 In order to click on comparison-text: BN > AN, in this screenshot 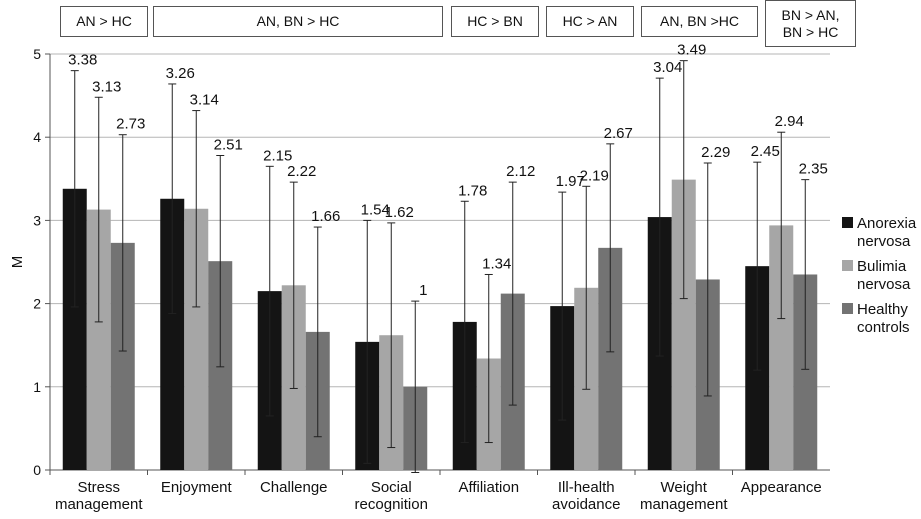, I will do `click(810, 14)`.